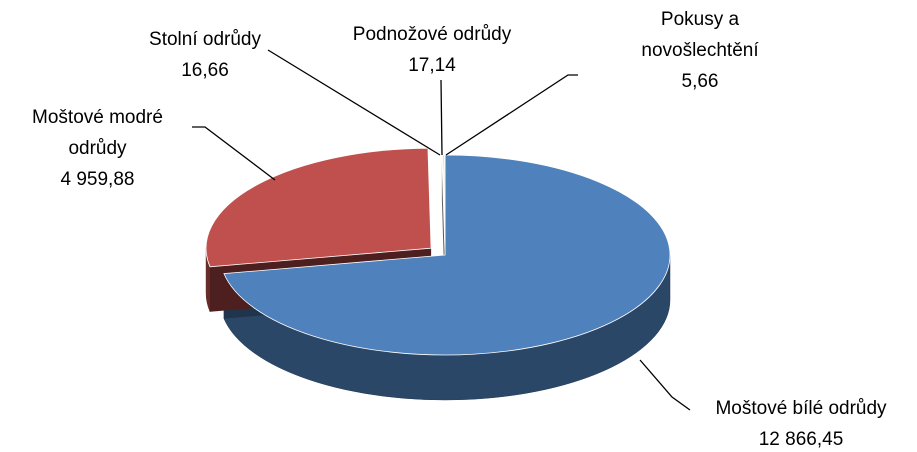  I want to click on category-label: Pokusy a novošlechtění, so click(700, 35).